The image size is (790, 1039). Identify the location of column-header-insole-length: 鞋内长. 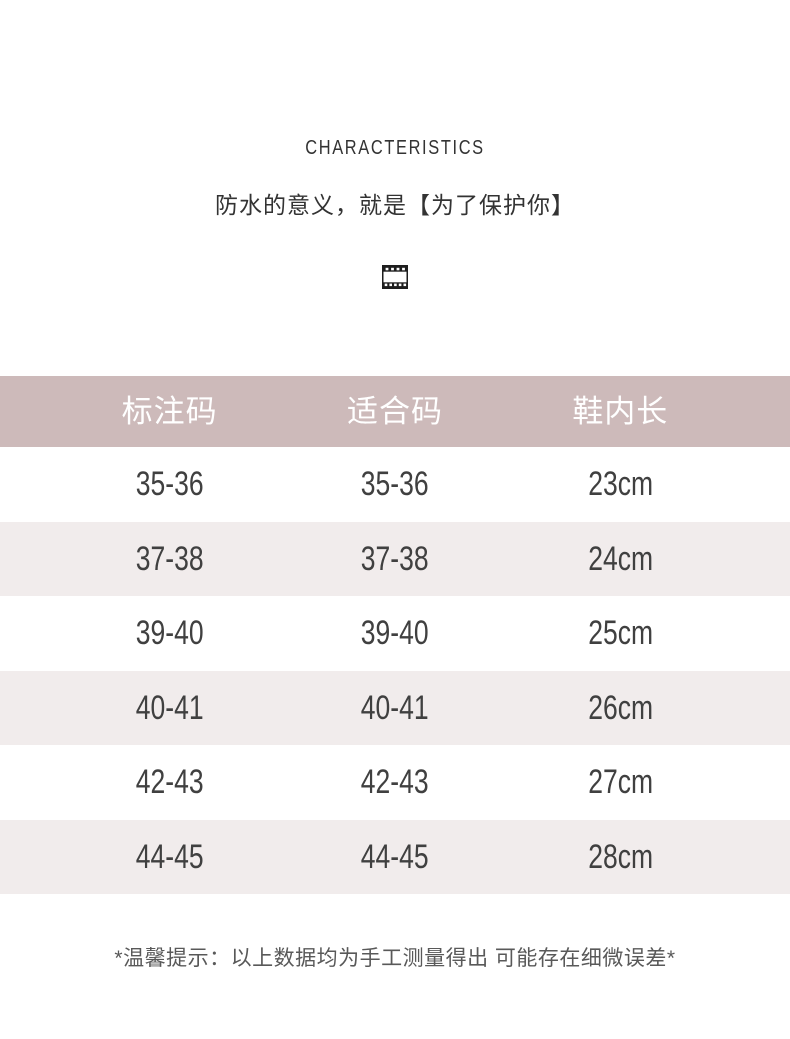
(620, 411).